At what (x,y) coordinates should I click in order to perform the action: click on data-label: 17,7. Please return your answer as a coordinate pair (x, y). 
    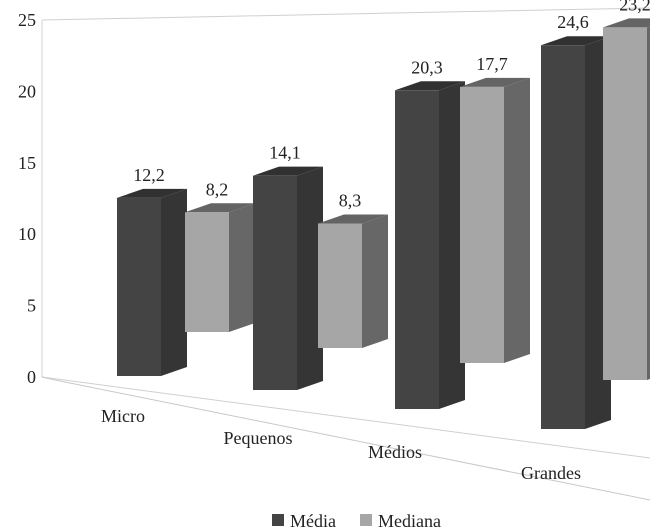
    Looking at the image, I should click on (492, 64).